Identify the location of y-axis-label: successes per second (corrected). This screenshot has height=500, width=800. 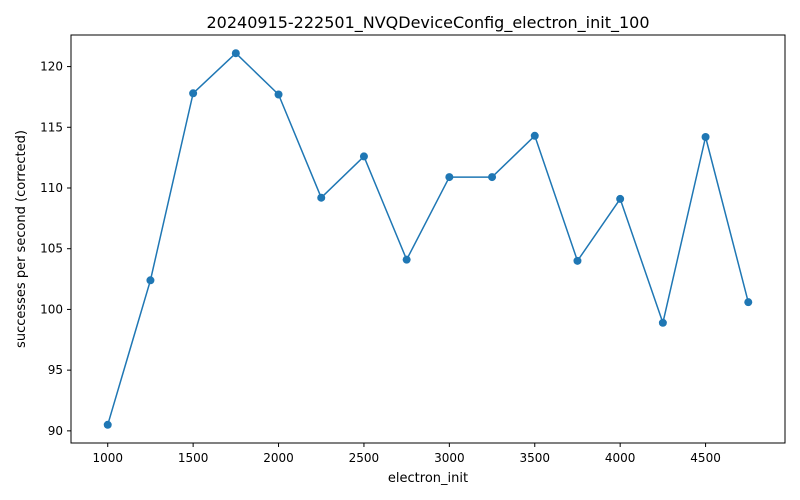
(21, 239).